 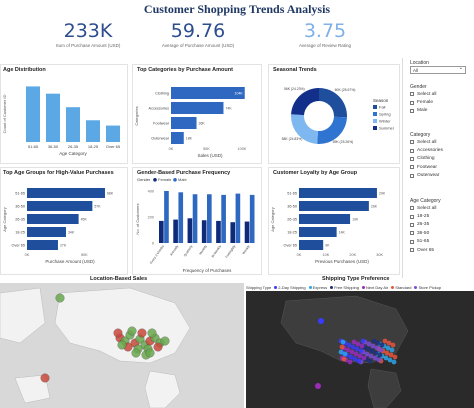 I want to click on data-label: 60K (25.67%), so click(x=345, y=90).